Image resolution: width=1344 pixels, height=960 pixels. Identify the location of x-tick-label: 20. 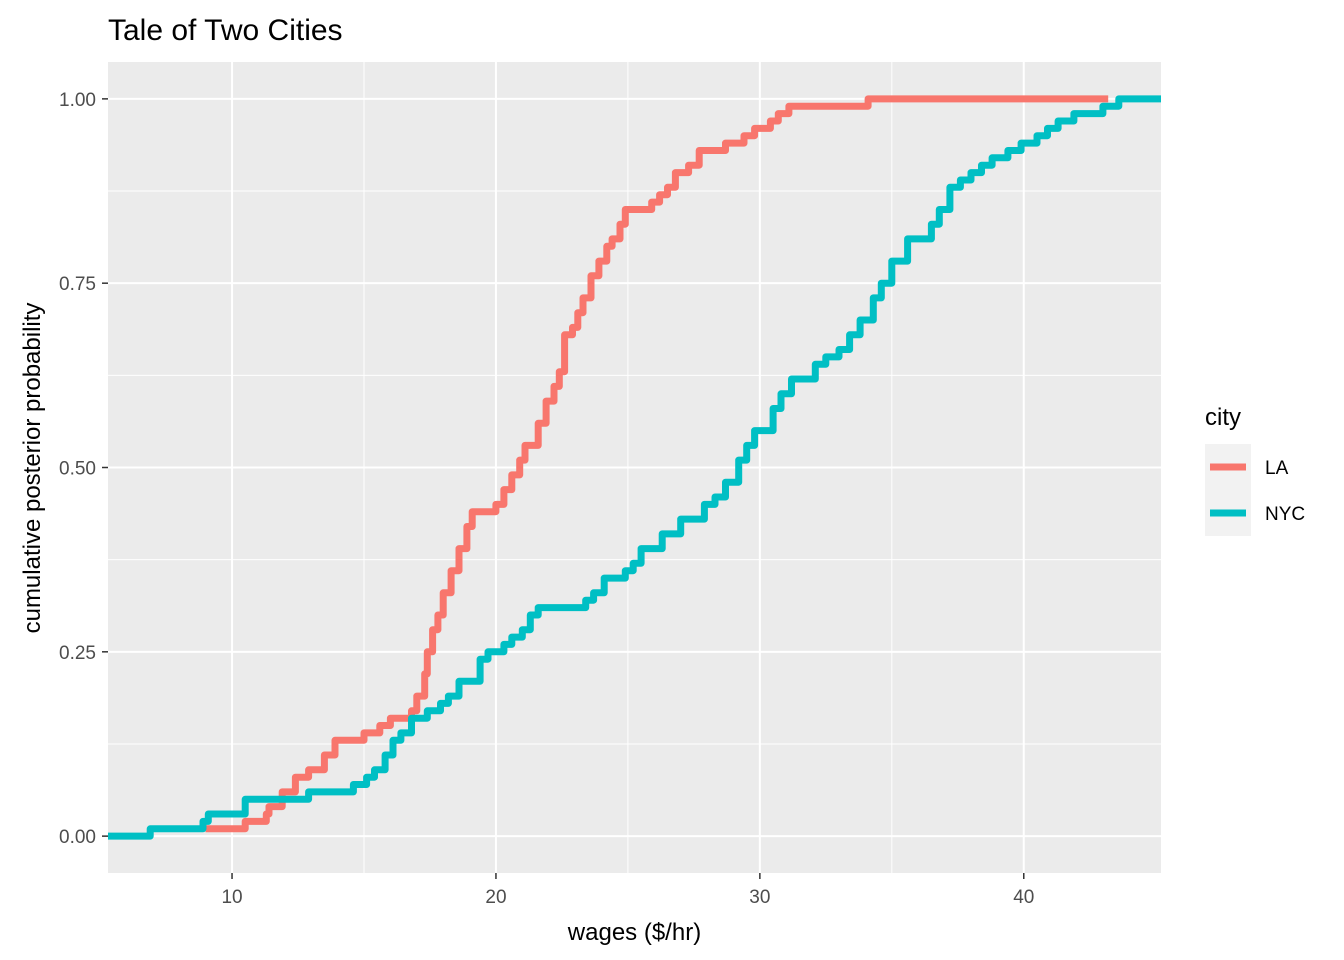
(495, 897).